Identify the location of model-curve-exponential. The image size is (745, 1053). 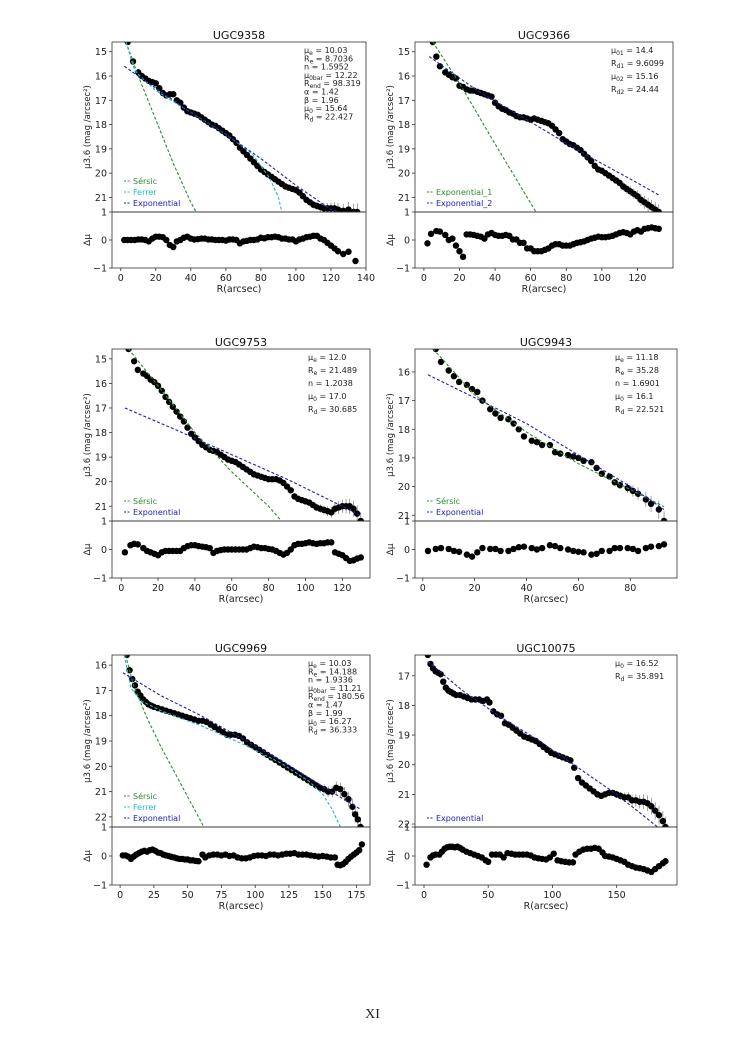
(546, 442).